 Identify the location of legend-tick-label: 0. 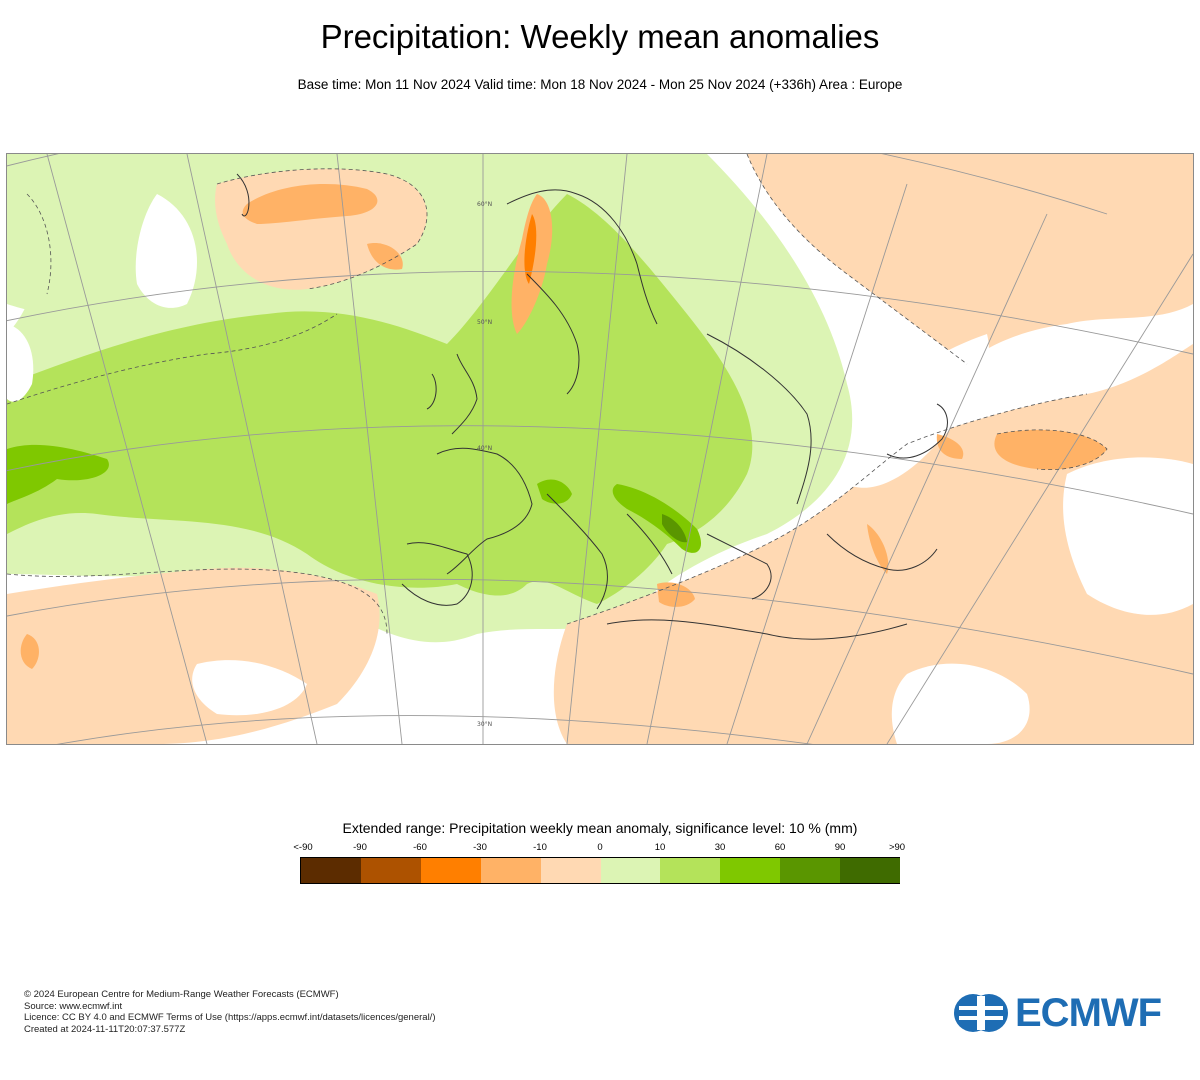
(600, 847).